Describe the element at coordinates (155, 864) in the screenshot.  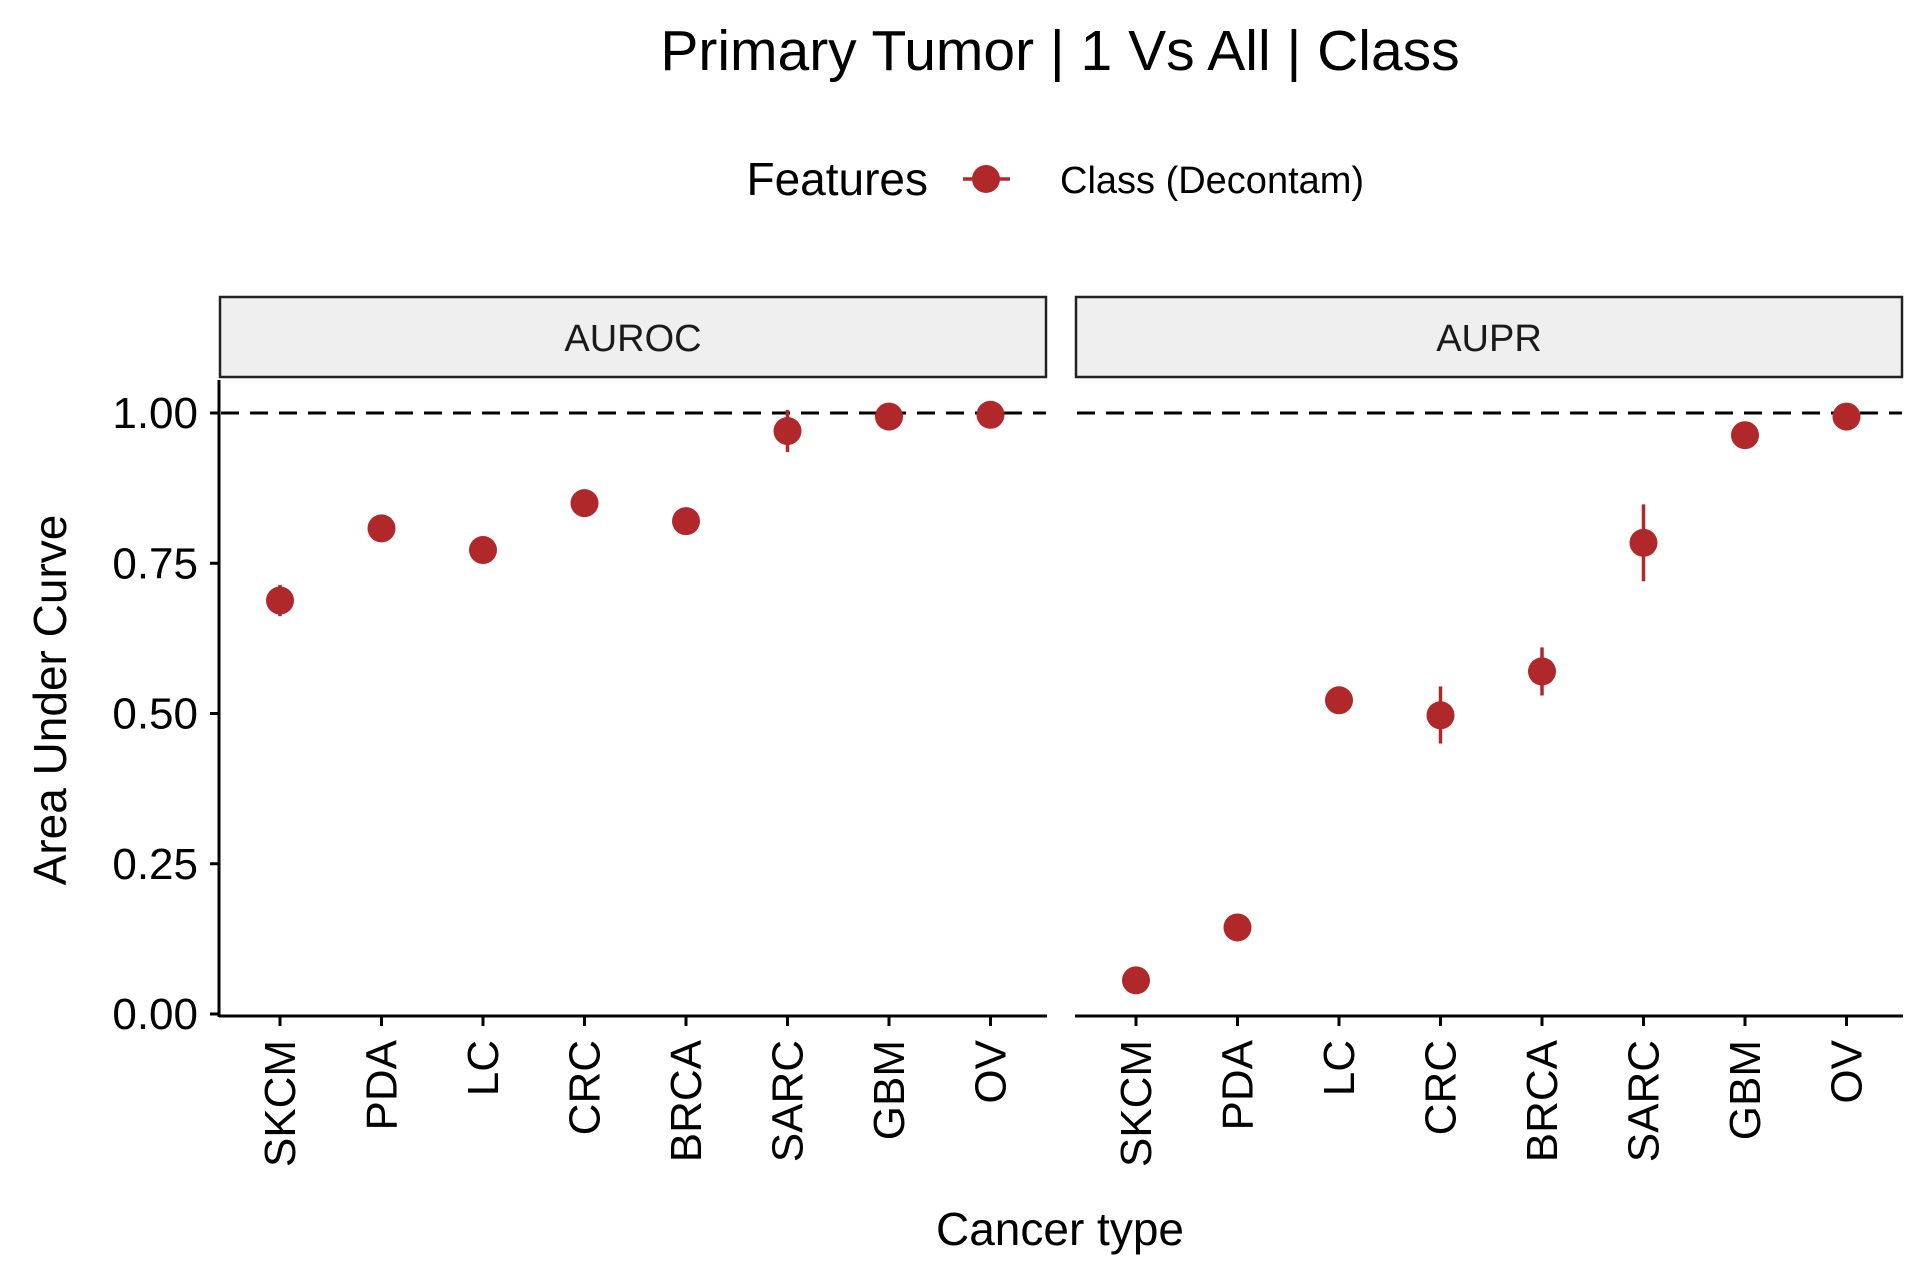
I see `y-tick-label: 0.25` at that location.